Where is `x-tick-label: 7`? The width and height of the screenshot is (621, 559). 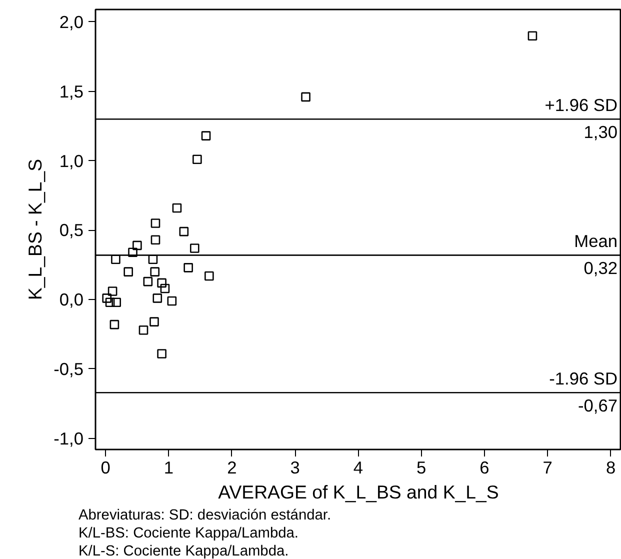
x-tick-label: 7 is located at coordinates (547, 468).